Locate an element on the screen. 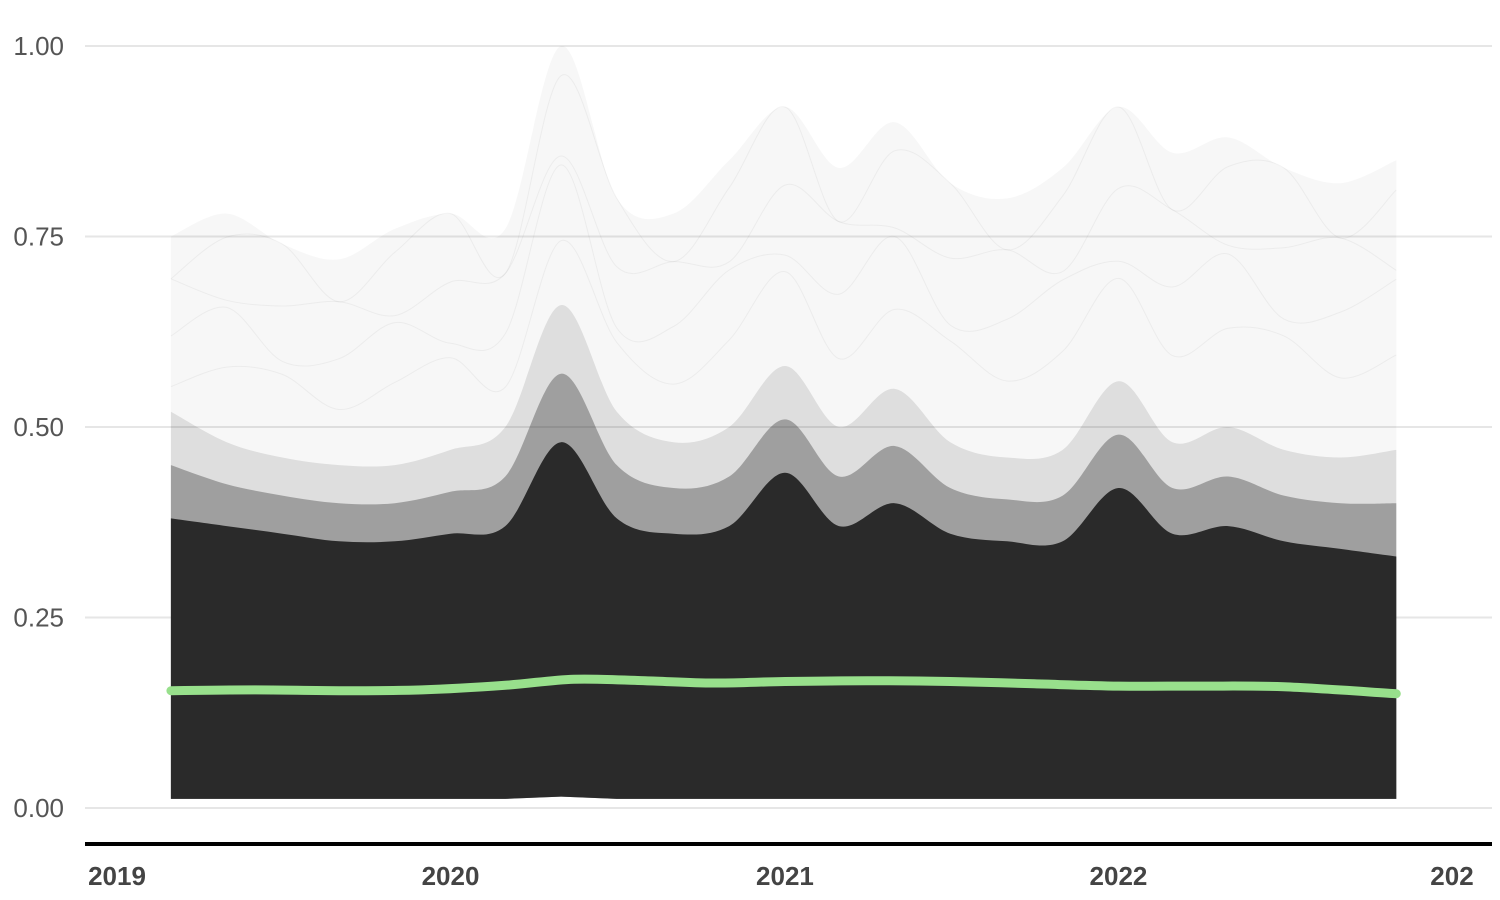 This screenshot has height=900, width=1500. y-tick-label: 0.25 is located at coordinates (38, 618).